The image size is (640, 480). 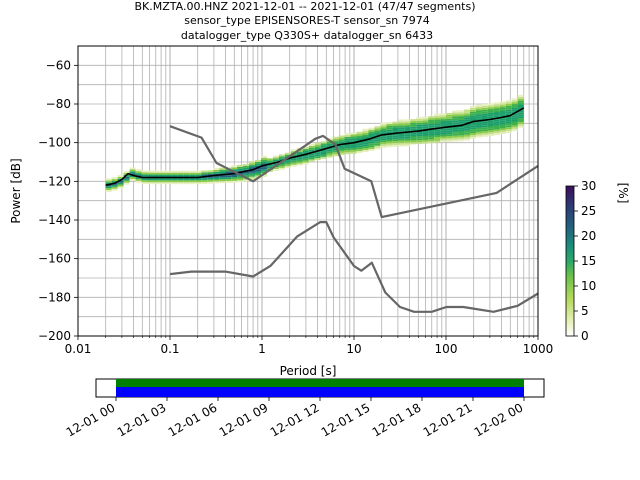 I want to click on coverage-bar-green, so click(x=320, y=383).